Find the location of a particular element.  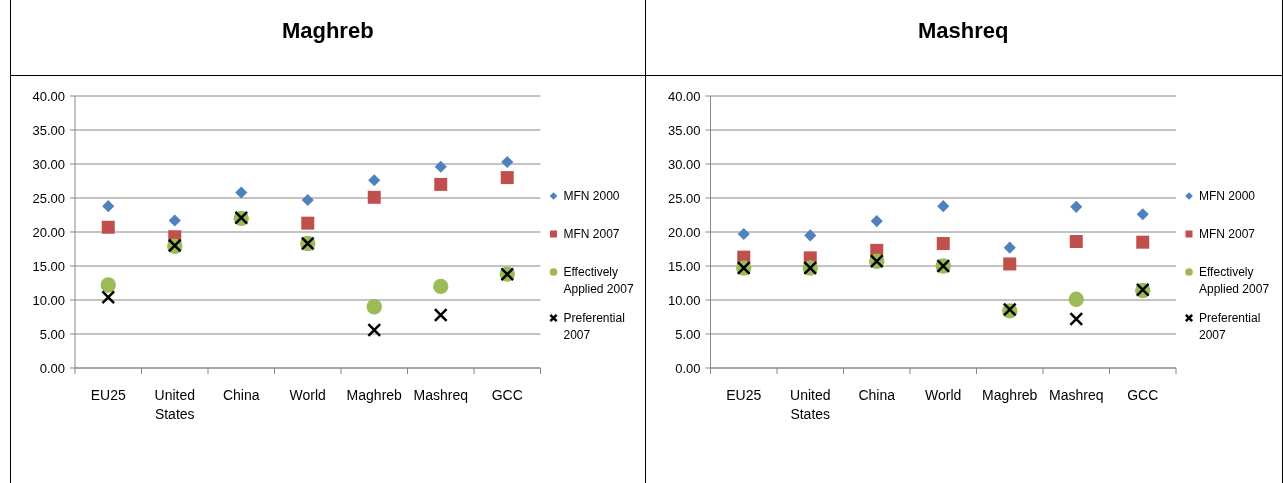

chart-title: Mashreq is located at coordinates (963, 30).